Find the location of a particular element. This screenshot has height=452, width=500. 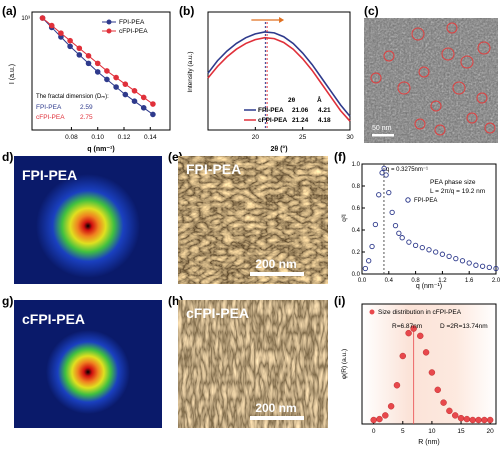

panel-b-xtick-label: 25 is located at coordinates (303, 137).